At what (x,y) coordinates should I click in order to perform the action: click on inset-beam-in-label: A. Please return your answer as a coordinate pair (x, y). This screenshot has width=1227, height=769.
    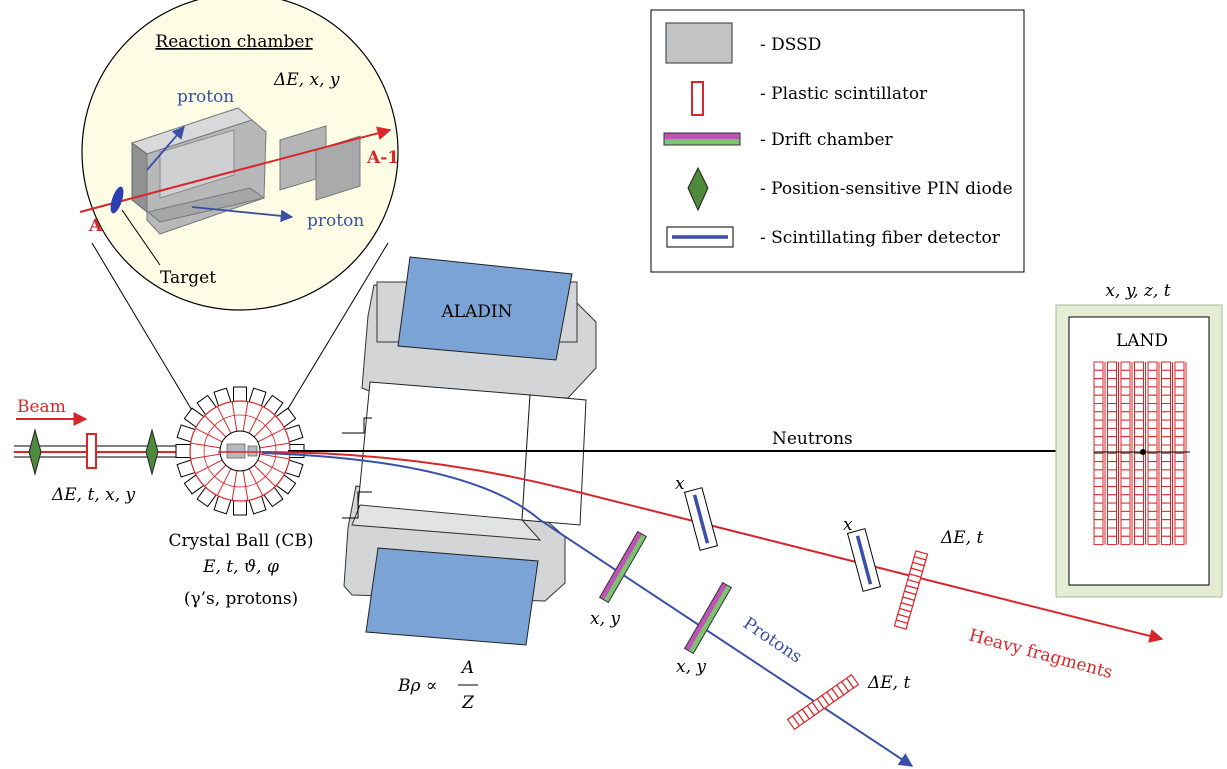
    Looking at the image, I should click on (95, 226).